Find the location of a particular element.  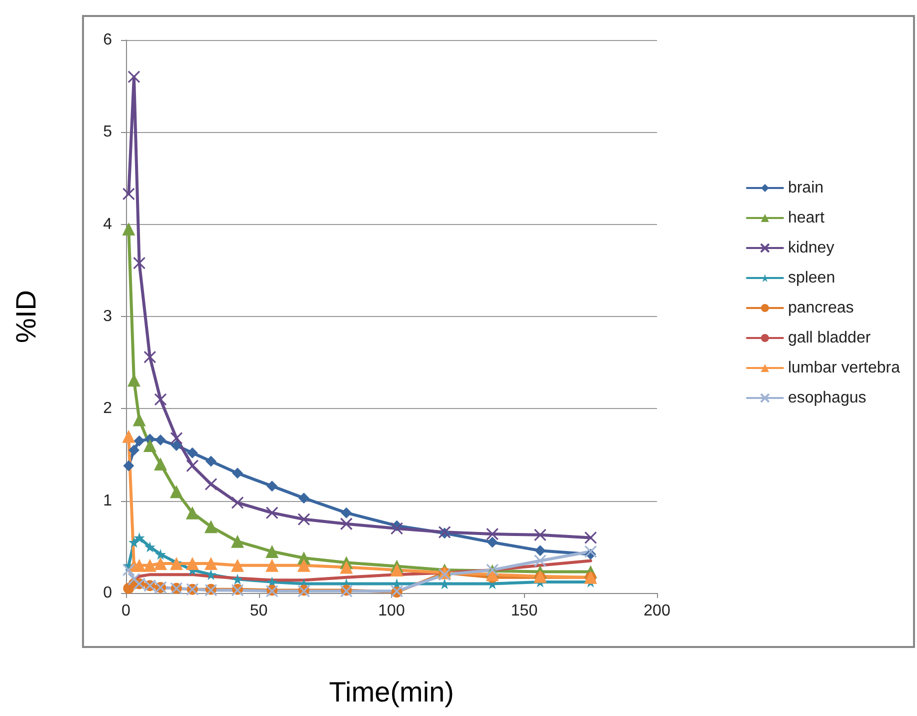

x-tick-label: 50 is located at coordinates (259, 611).